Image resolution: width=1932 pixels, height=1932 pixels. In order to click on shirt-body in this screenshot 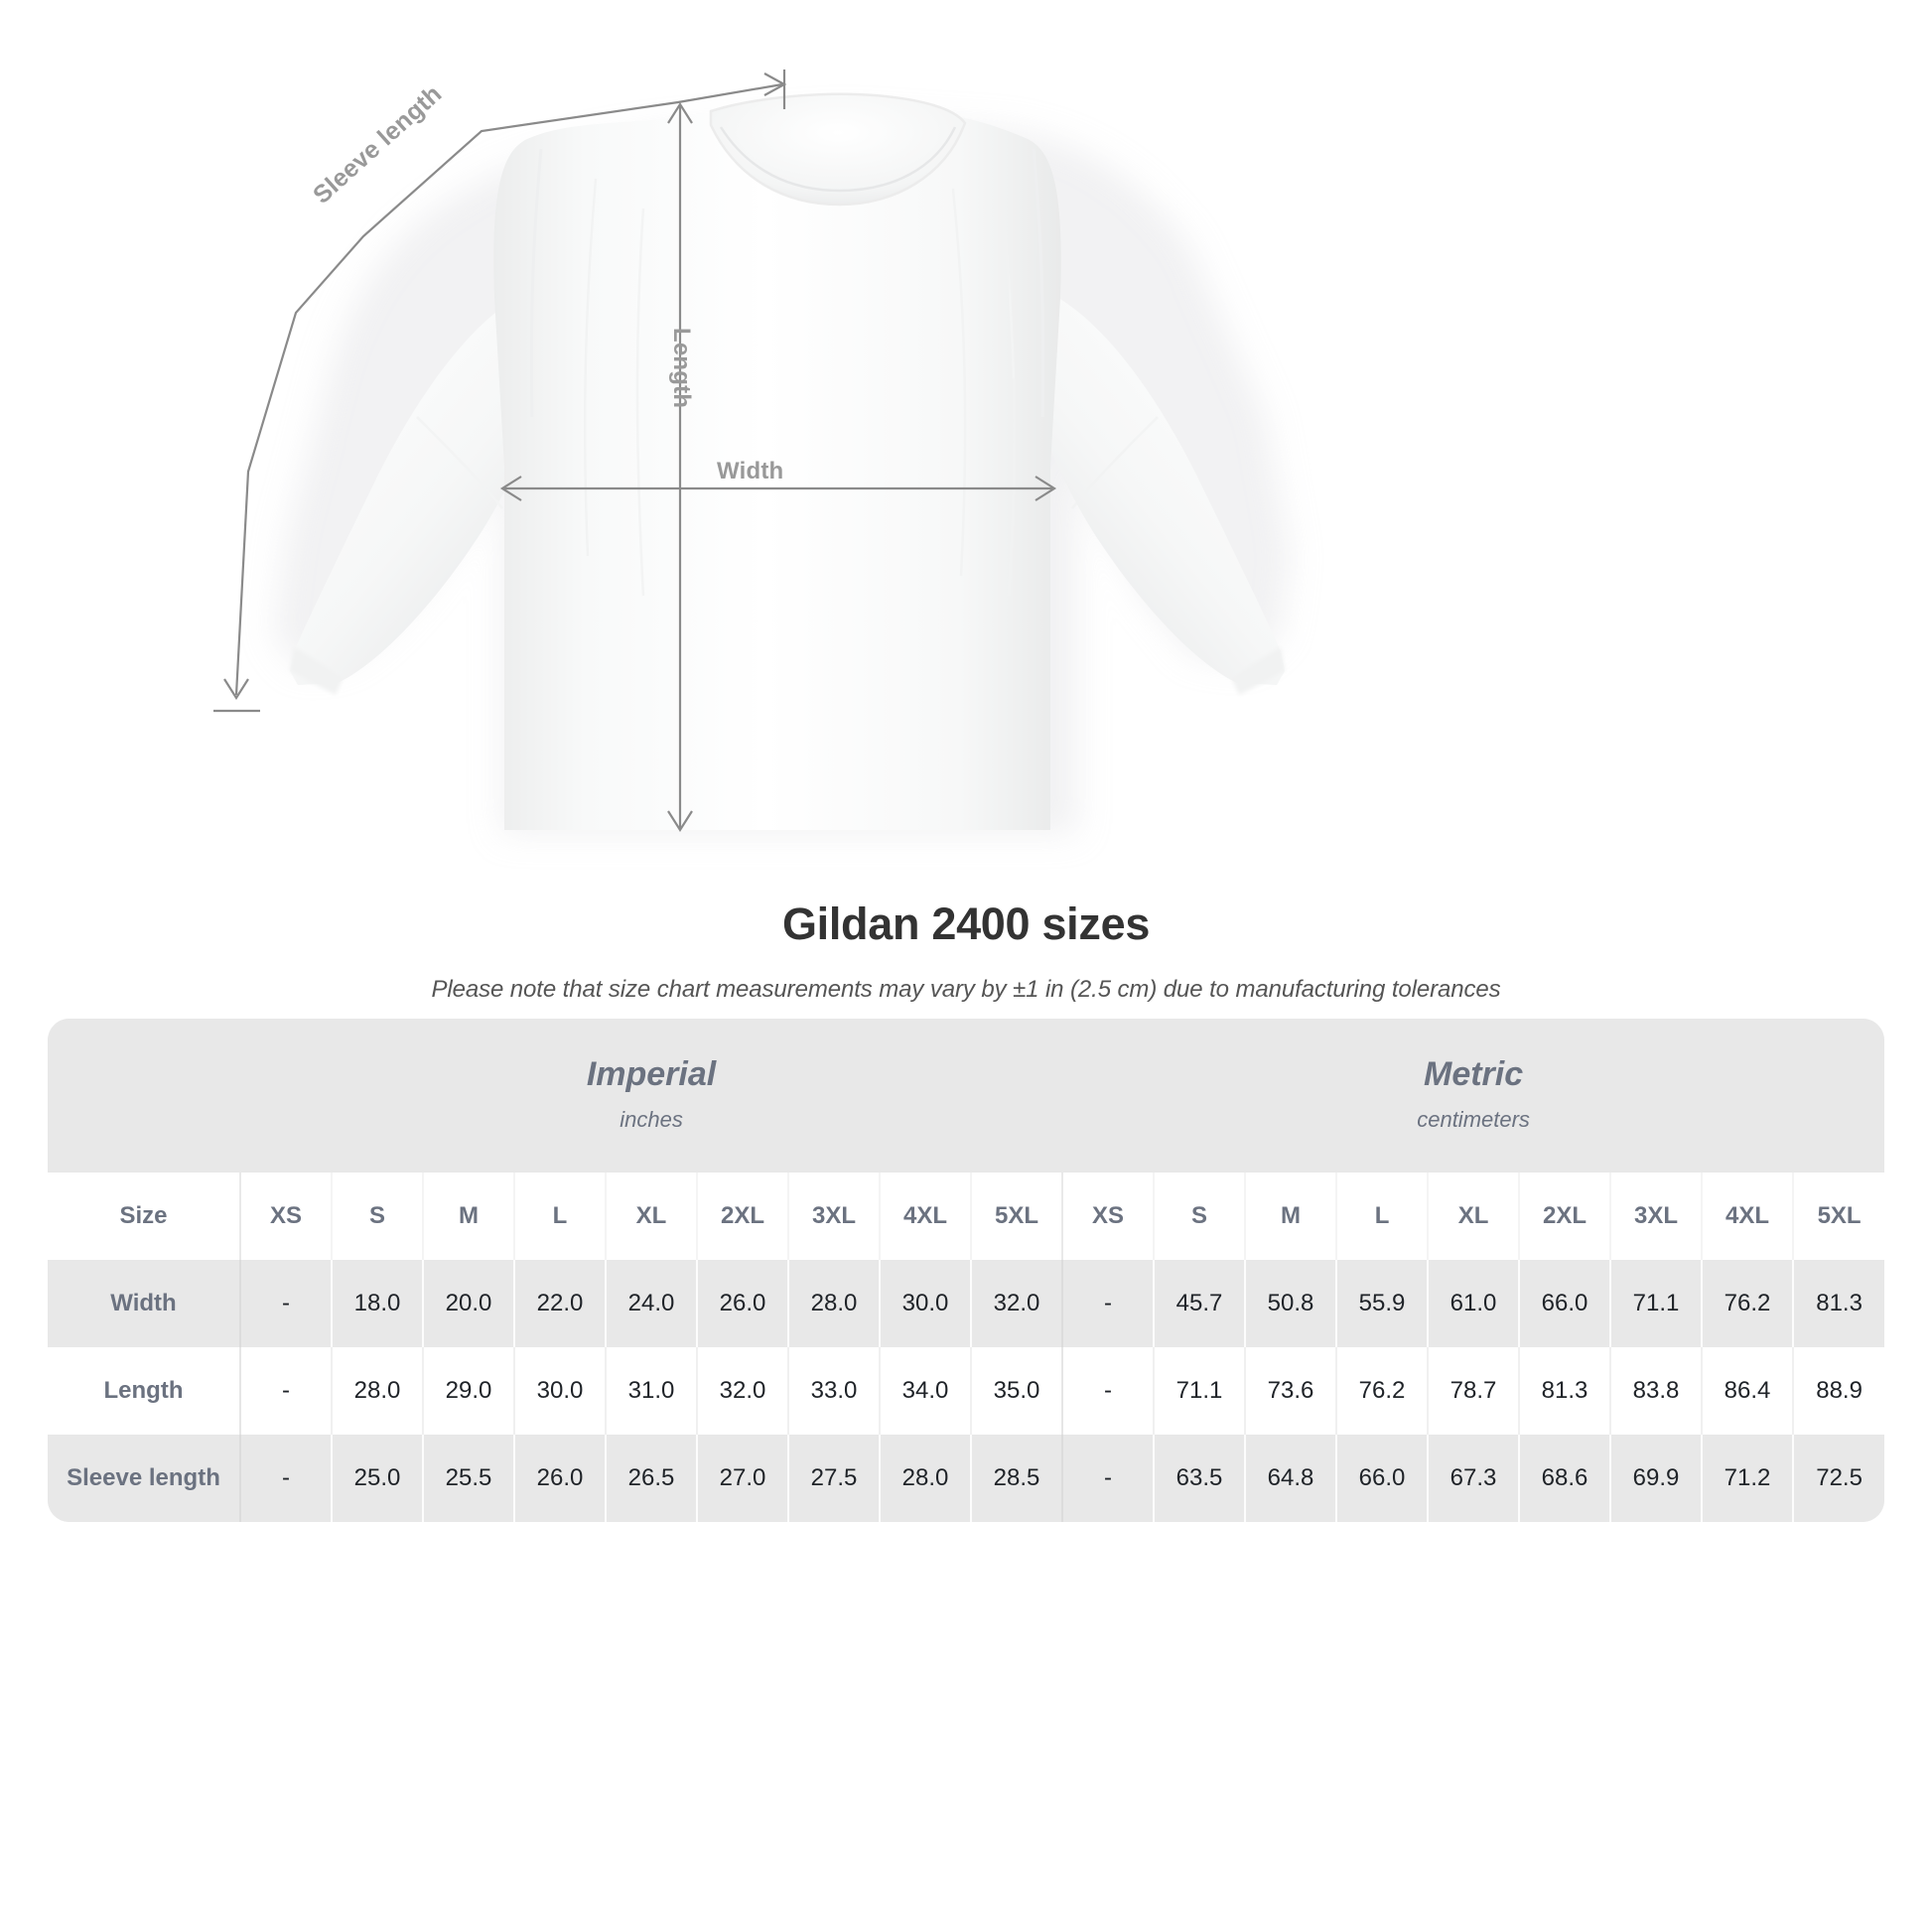, I will do `click(777, 467)`.